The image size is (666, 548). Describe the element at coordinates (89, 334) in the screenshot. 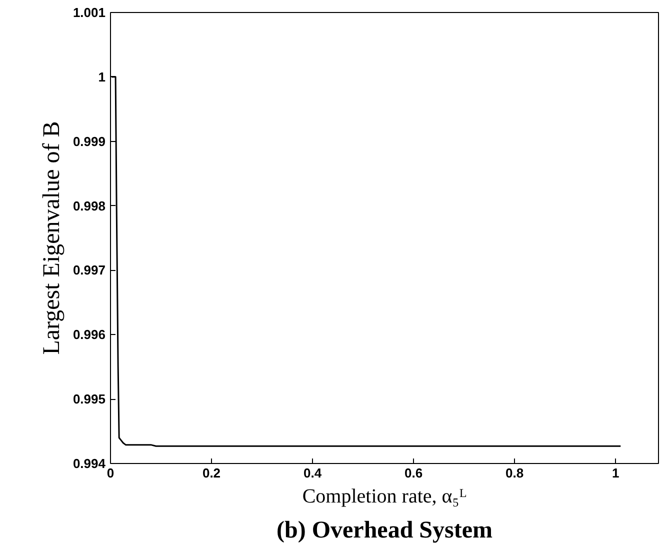

I see `y-tick-label: 0.996` at that location.